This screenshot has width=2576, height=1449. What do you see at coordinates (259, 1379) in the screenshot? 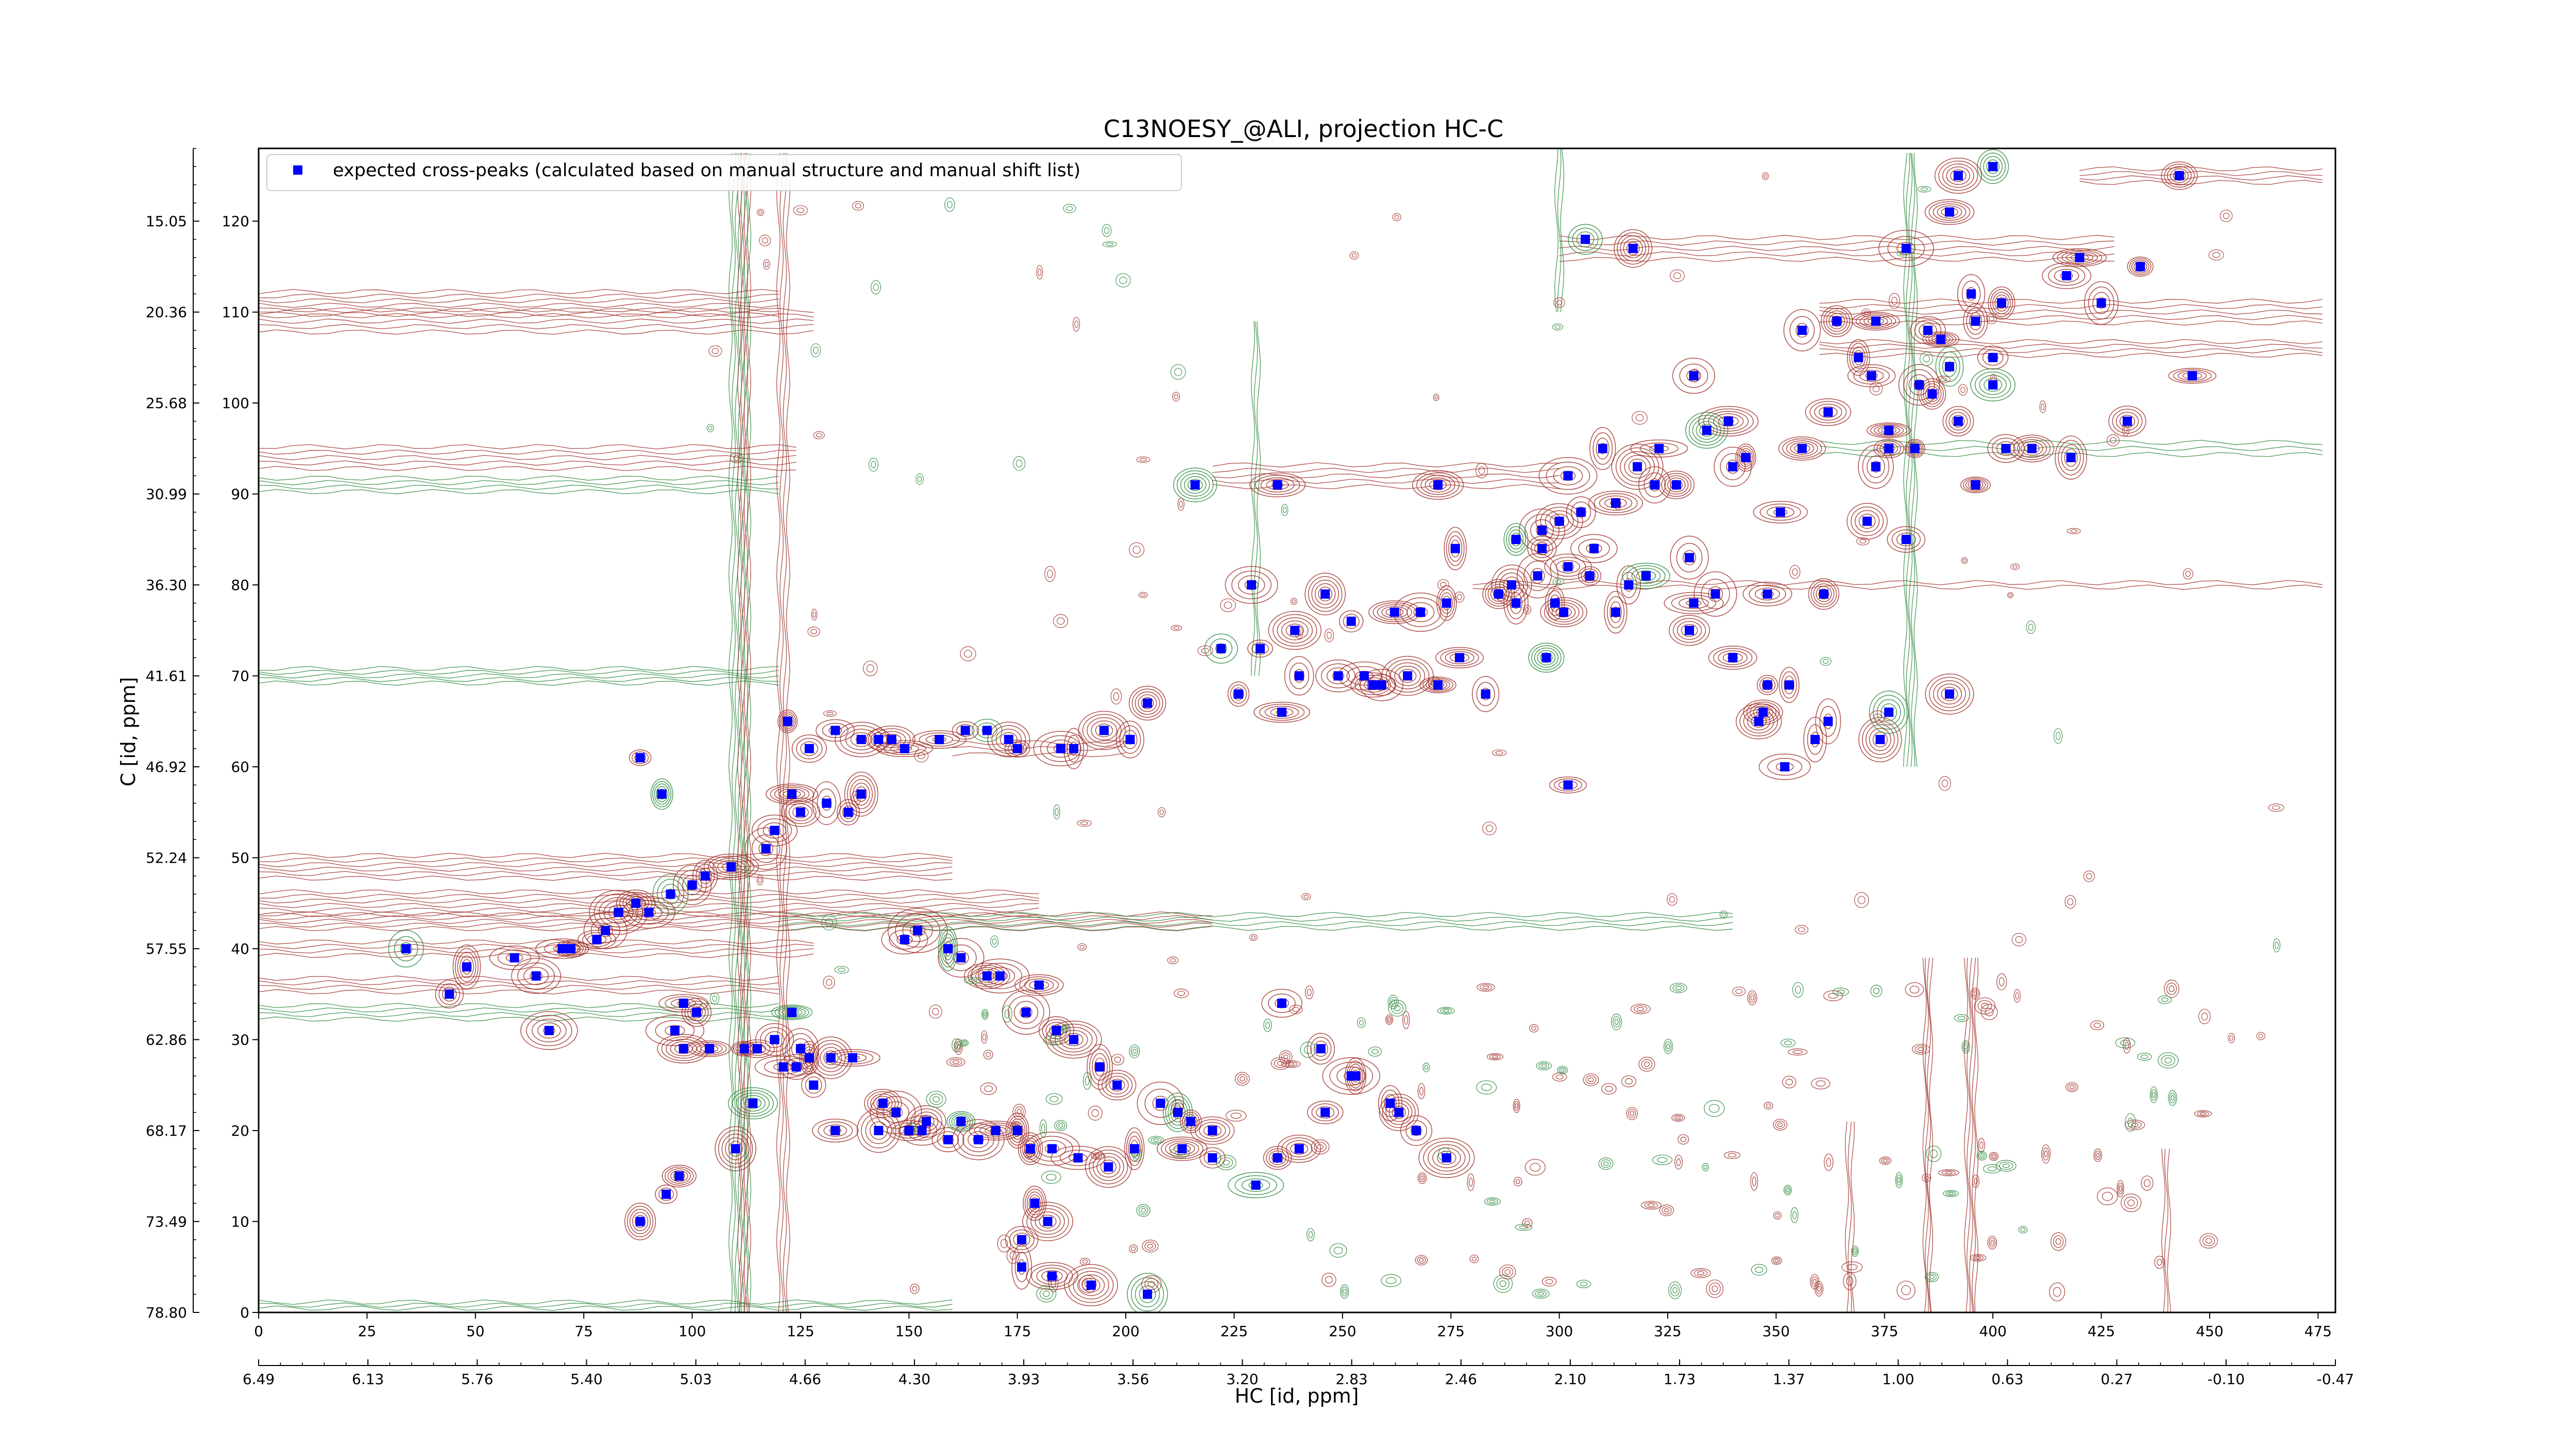
I see `x-ppm-tick-label: 6.49` at bounding box center [259, 1379].